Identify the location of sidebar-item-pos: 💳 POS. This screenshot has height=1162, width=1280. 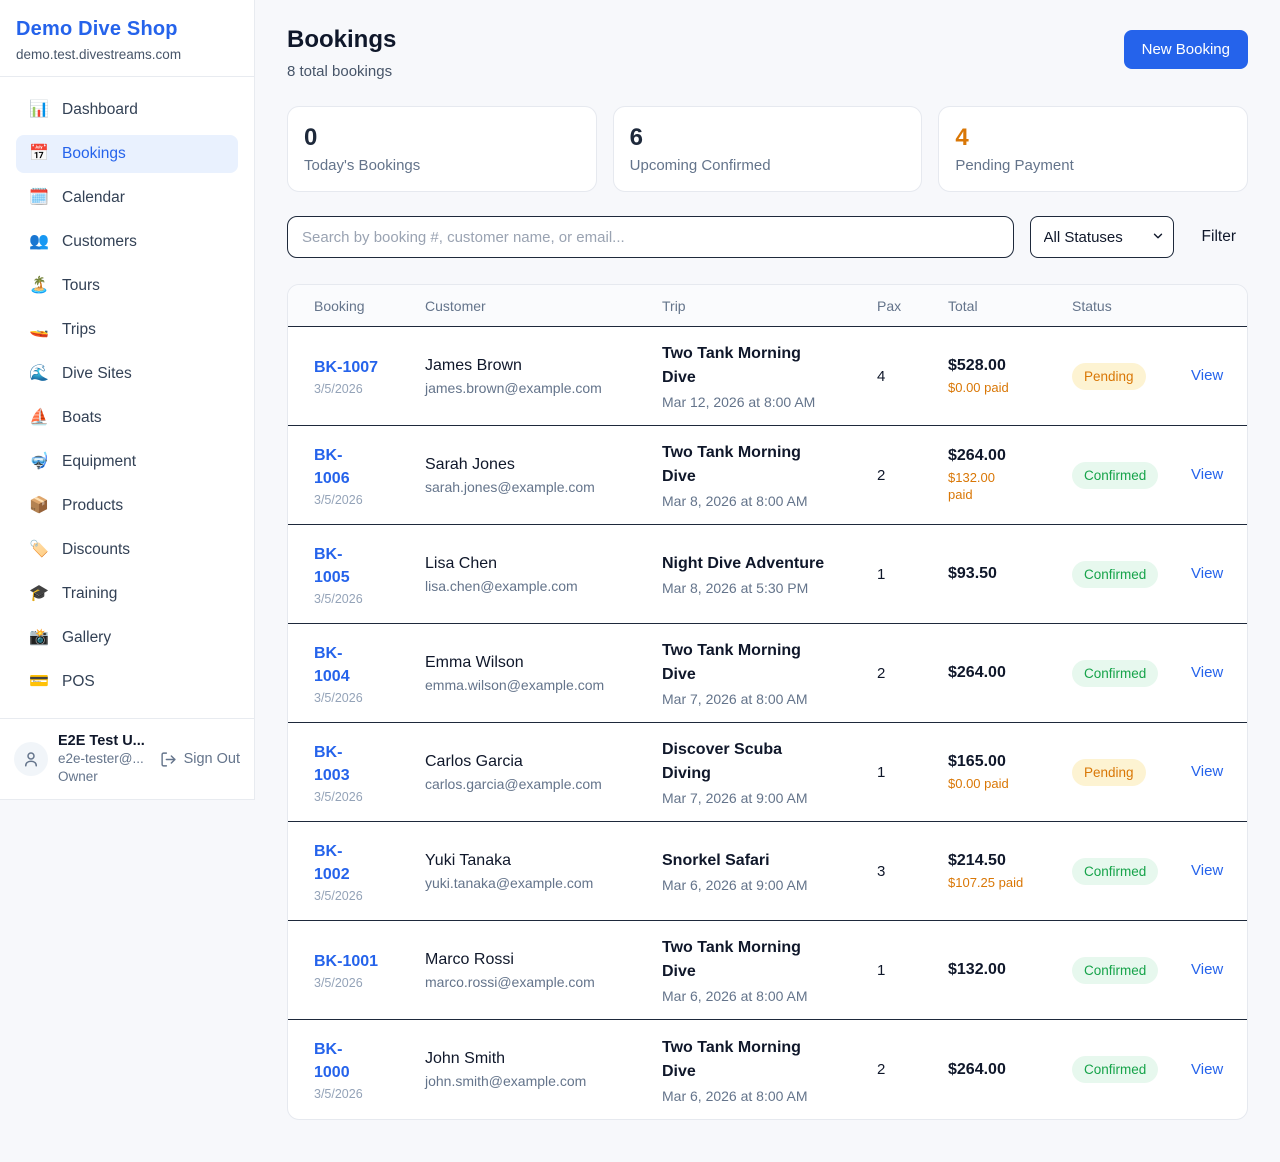
(127, 682).